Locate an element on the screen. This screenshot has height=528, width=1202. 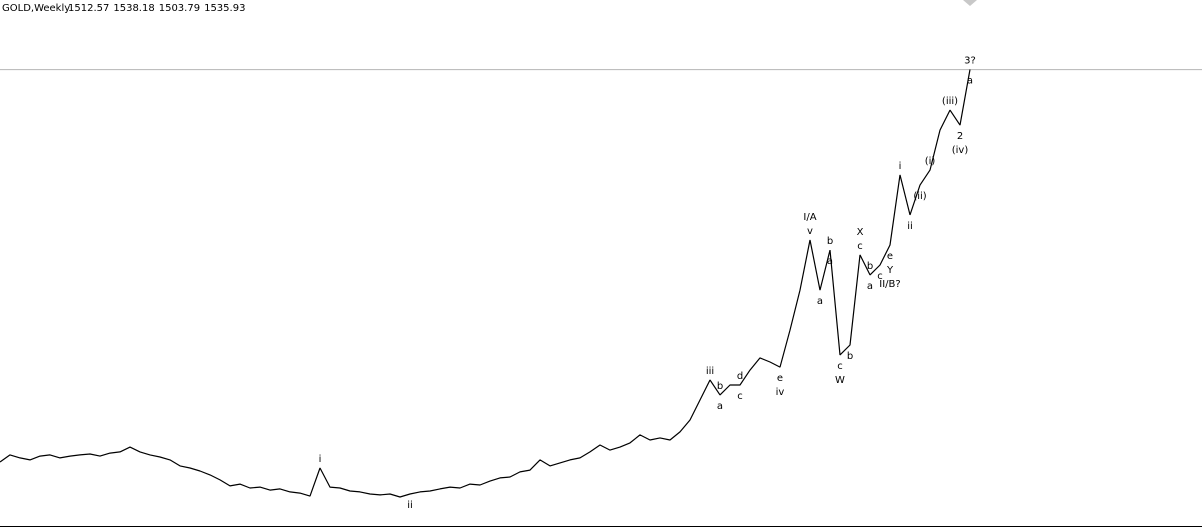
wave-label: II/B? is located at coordinates (889, 284).